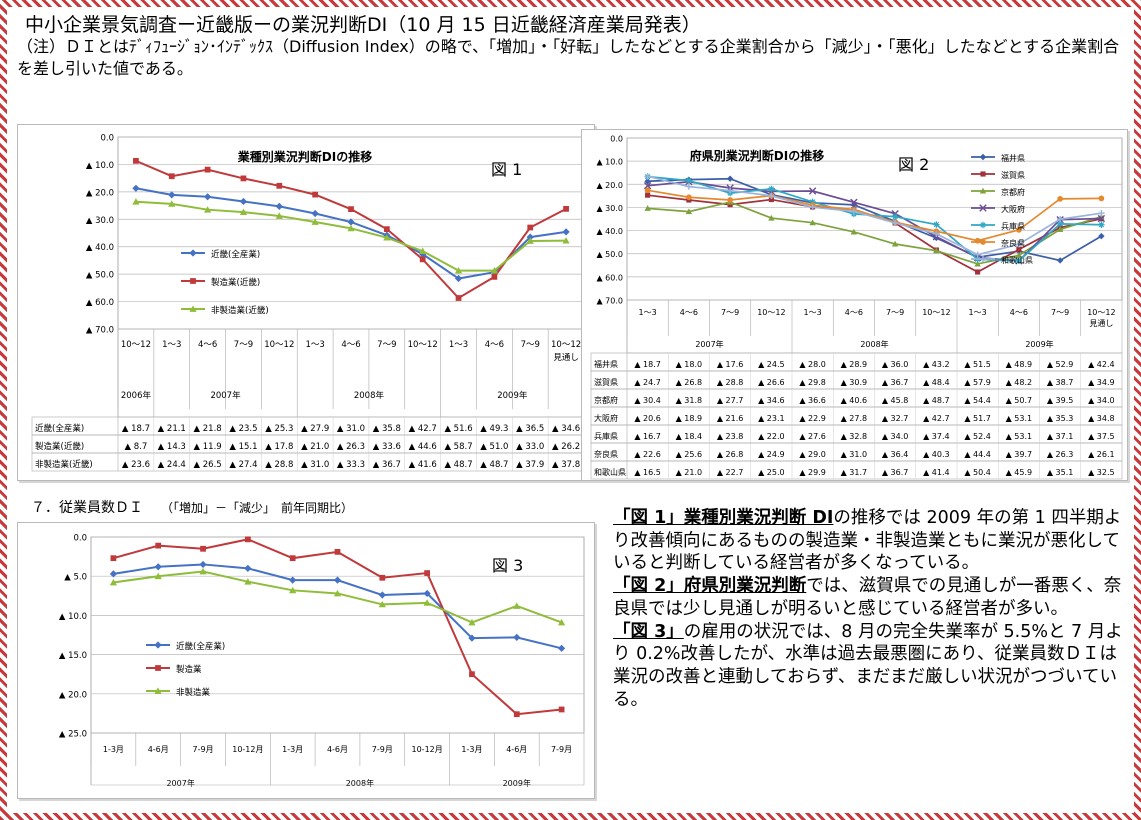 The width and height of the screenshot is (1141, 820). I want to click on table-cell-value: ▲ 41.4, so click(936, 472).